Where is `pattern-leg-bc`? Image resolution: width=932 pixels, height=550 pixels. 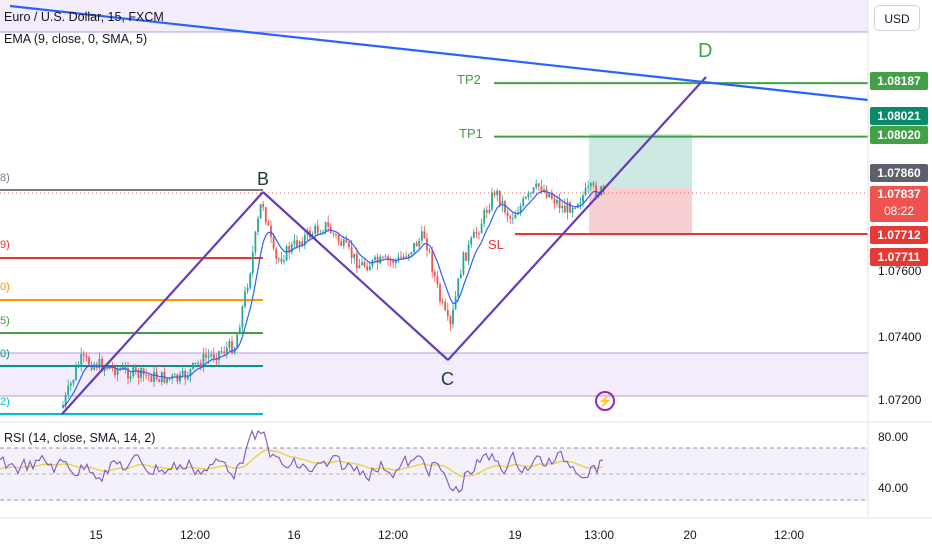 pattern-leg-bc is located at coordinates (355, 276).